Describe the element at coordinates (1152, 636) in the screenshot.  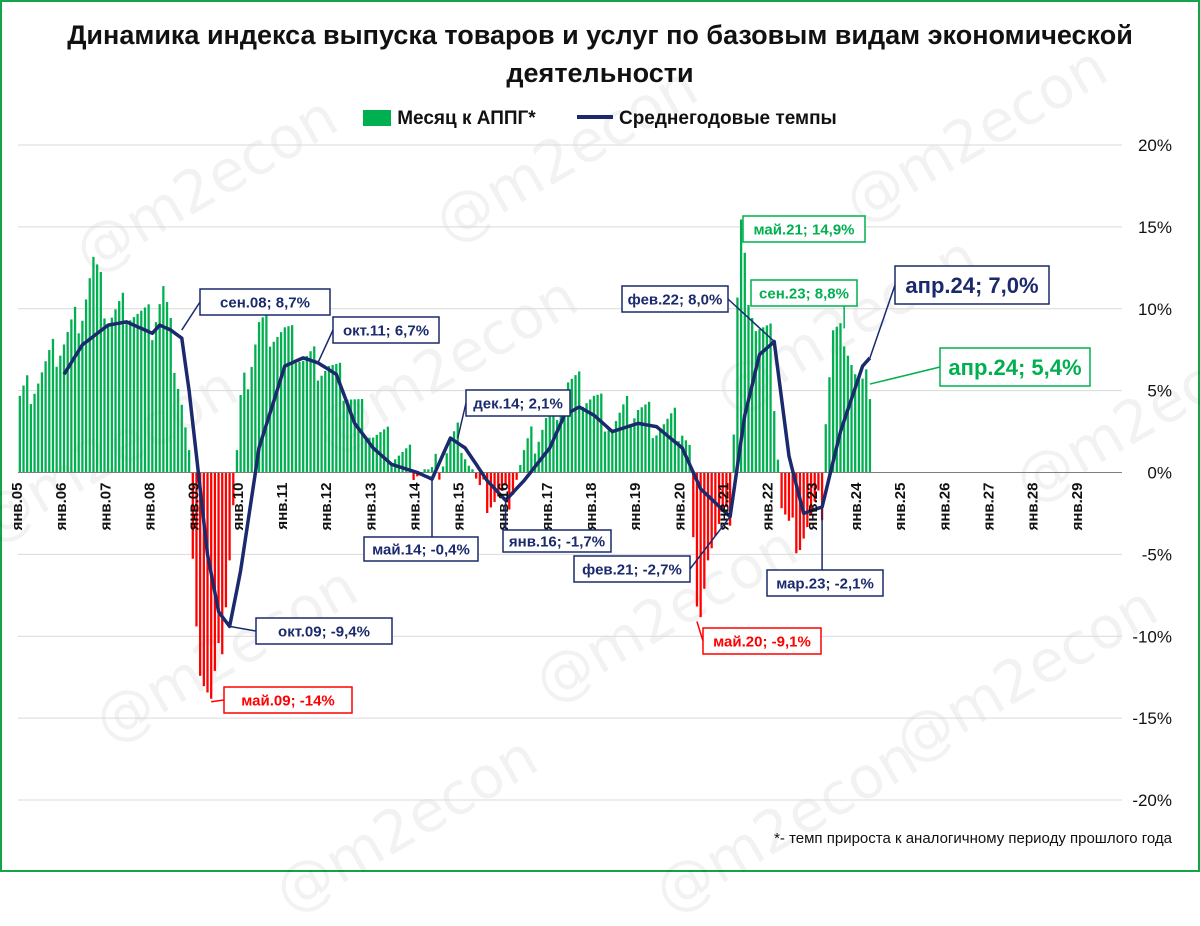
I see `y-tick-label: -10%` at that location.